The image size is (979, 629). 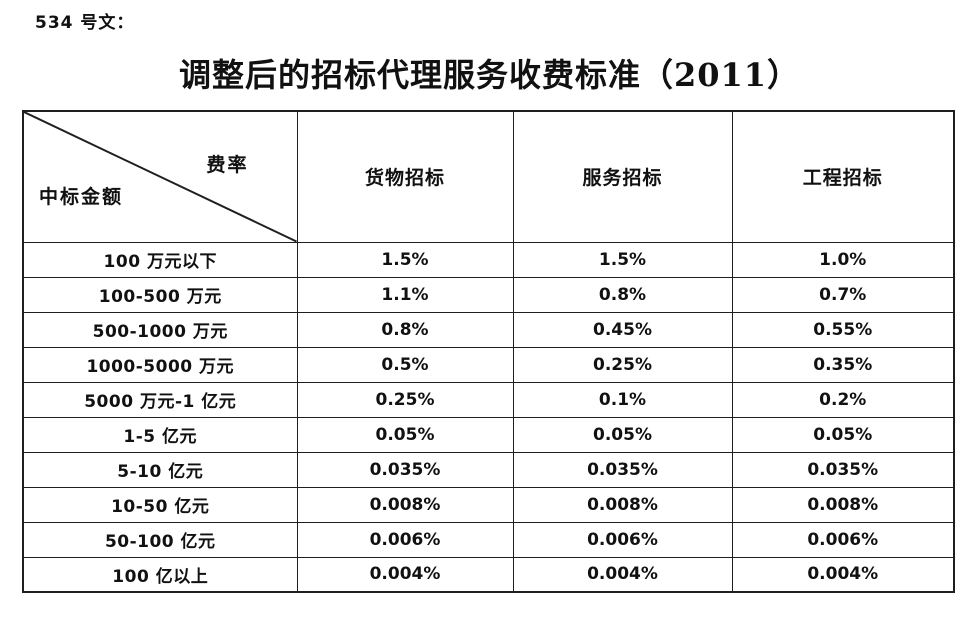 What do you see at coordinates (843, 399) in the screenshot?
I see `rate-value: 0.2%` at bounding box center [843, 399].